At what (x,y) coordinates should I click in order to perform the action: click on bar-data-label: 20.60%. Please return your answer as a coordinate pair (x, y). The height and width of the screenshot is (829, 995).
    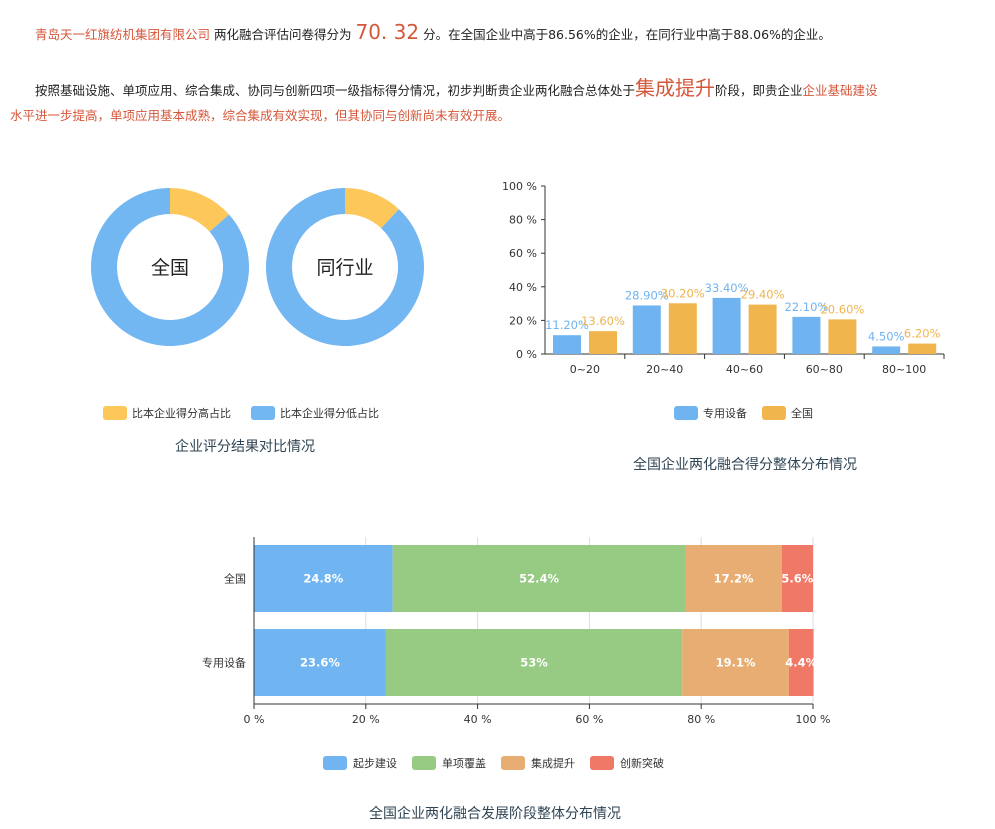
    Looking at the image, I should click on (842, 309).